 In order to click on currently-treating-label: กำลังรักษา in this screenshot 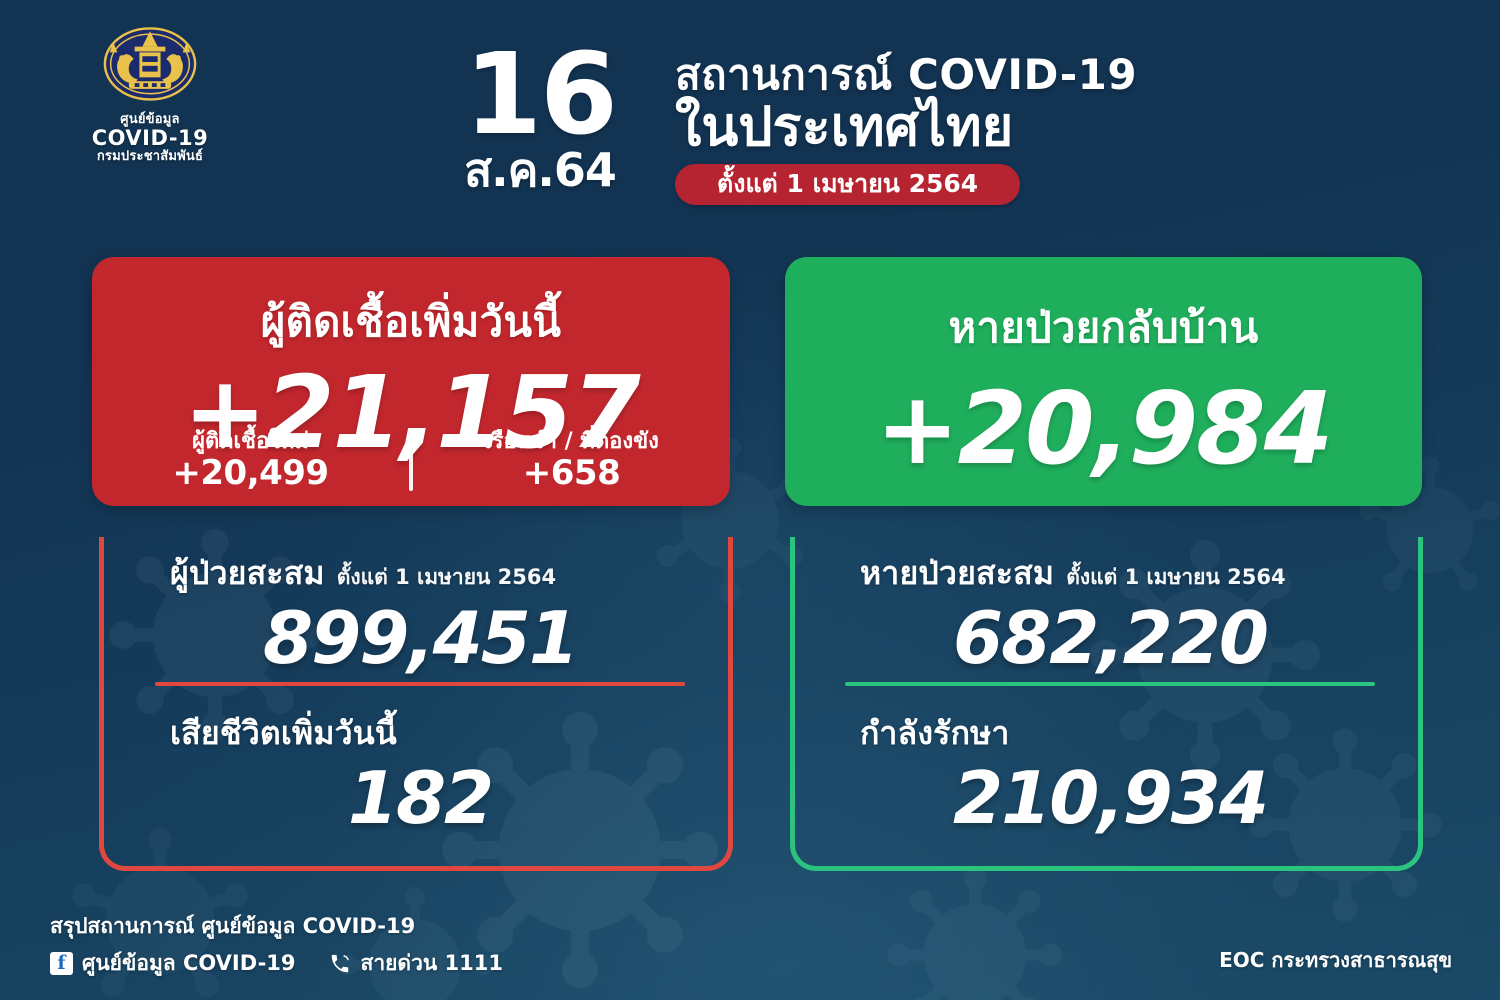, I will do `click(935, 732)`.